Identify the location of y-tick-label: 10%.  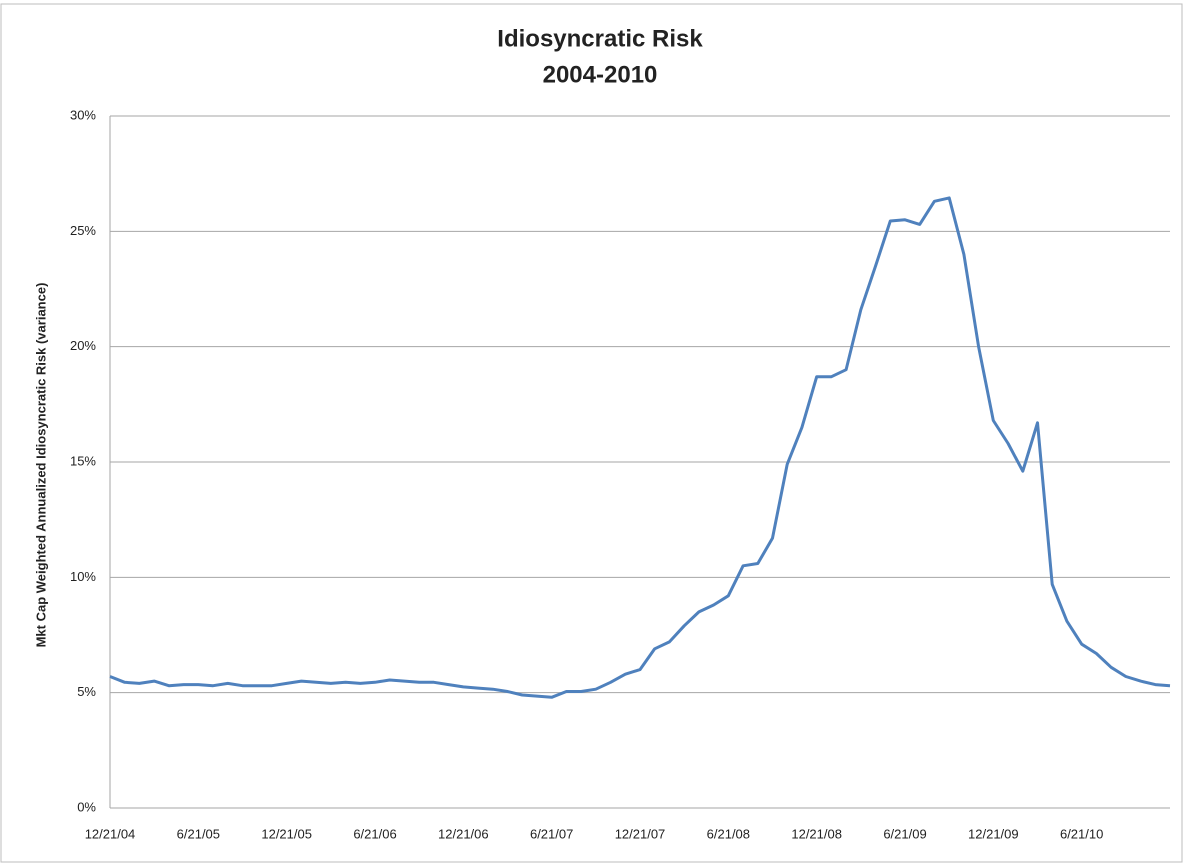
(83, 576).